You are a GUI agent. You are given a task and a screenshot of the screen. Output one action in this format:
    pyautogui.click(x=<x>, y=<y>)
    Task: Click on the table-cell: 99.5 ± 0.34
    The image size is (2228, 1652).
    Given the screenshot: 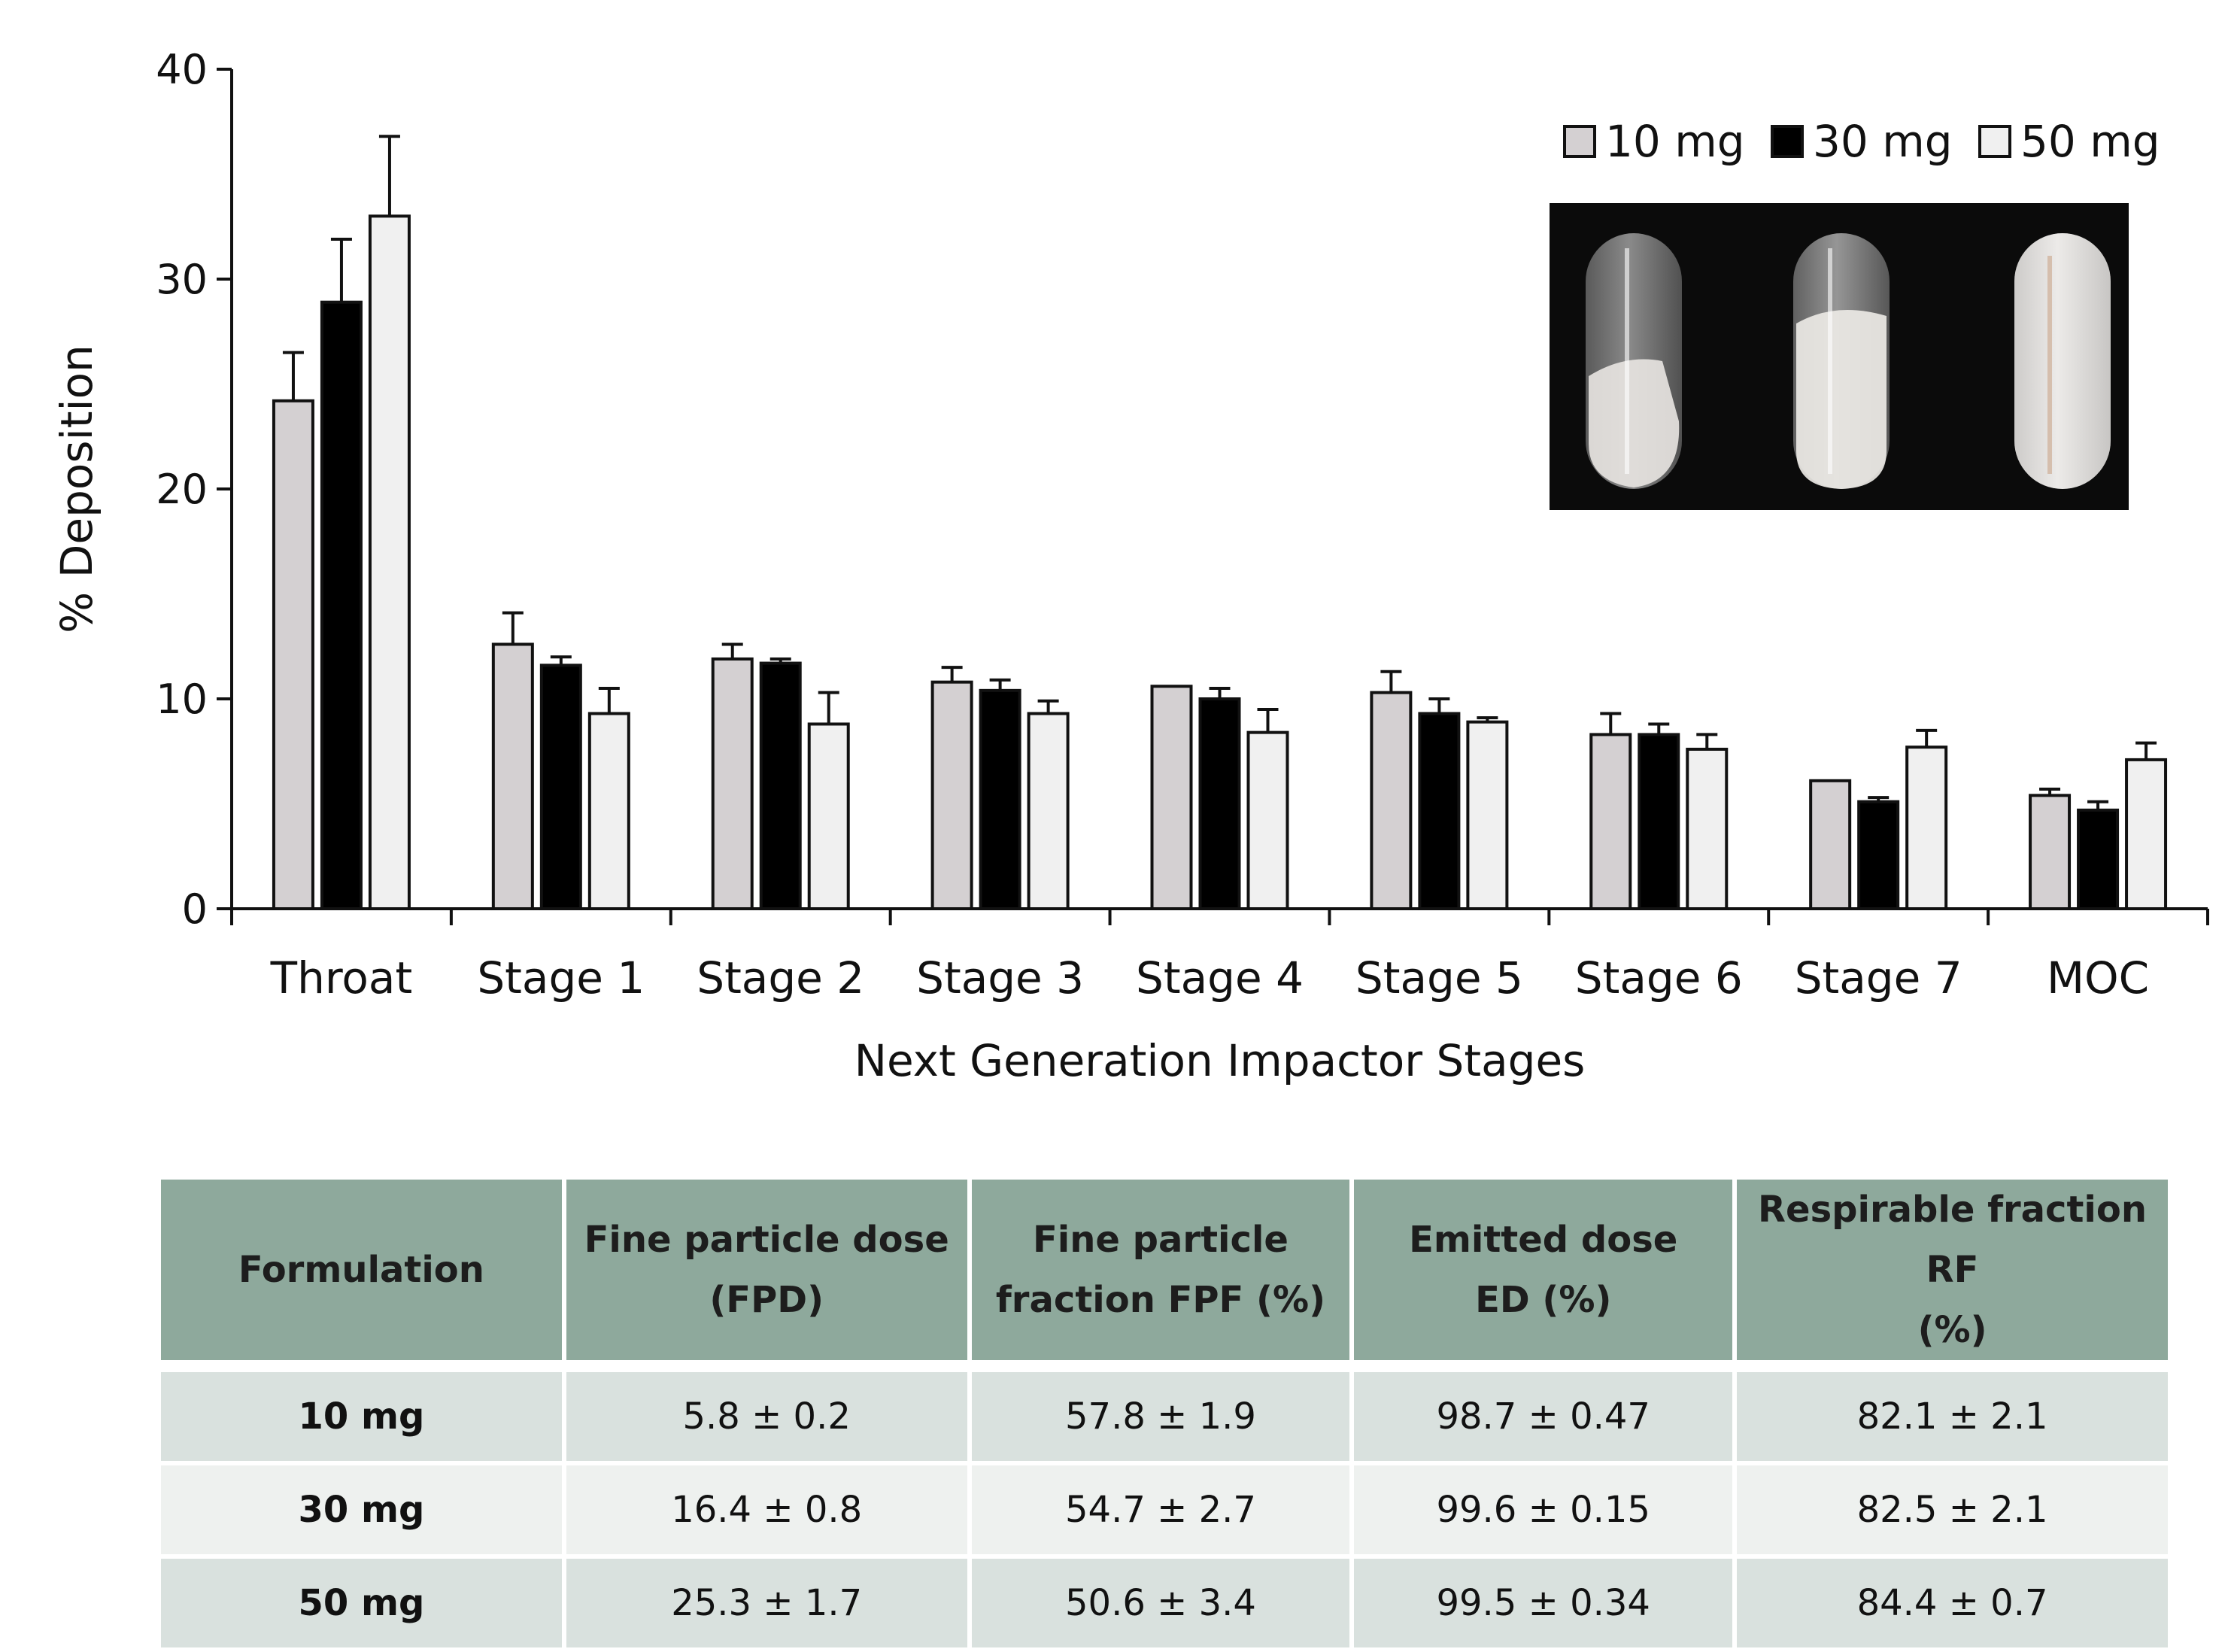 What is the action you would take?
    pyautogui.click(x=1543, y=1603)
    